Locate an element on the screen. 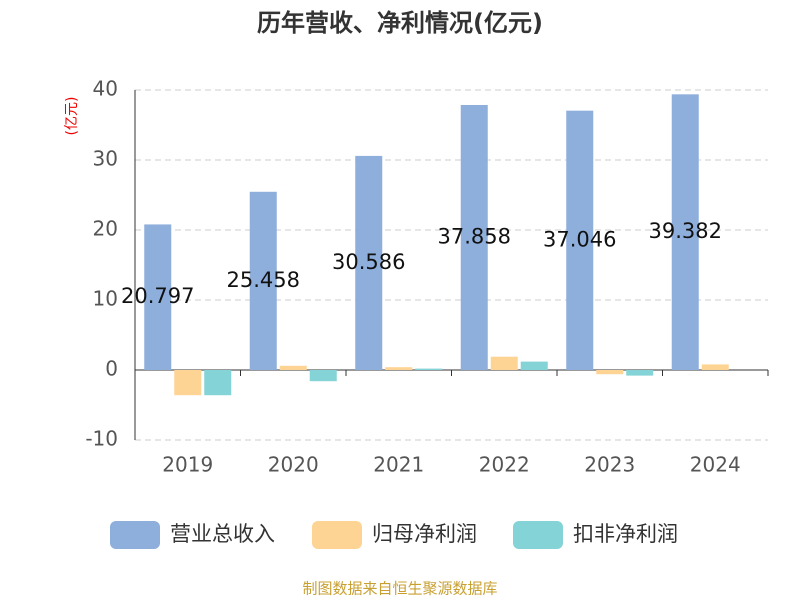 The width and height of the screenshot is (800, 600). chart-title: 历年营收、净利情况(亿元) is located at coordinates (400, 23).